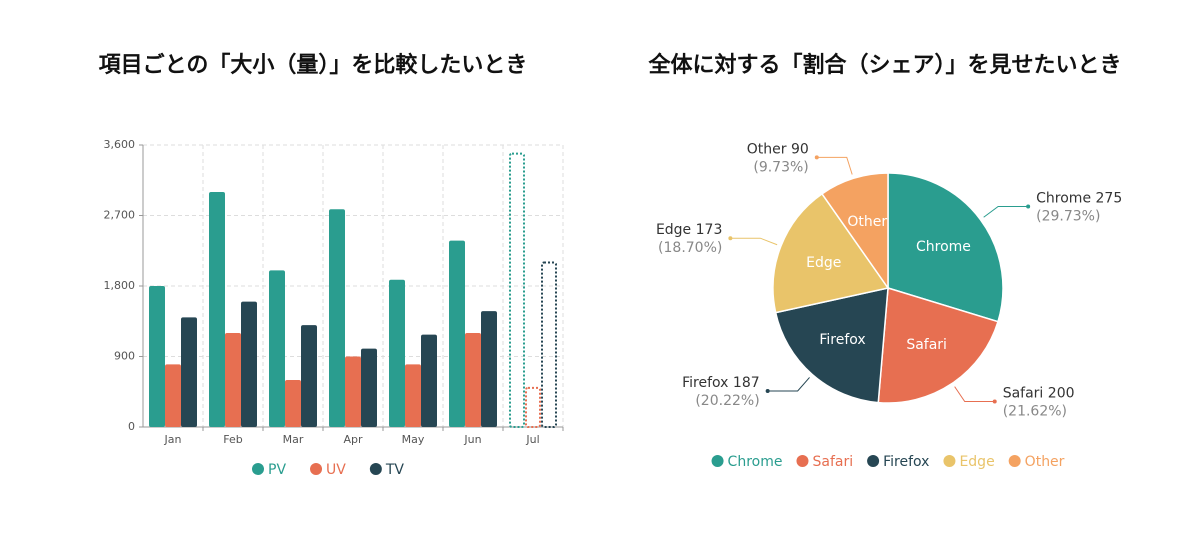  What do you see at coordinates (727, 401) in the screenshot?
I see `outer-label-percent: (20.22%)` at bounding box center [727, 401].